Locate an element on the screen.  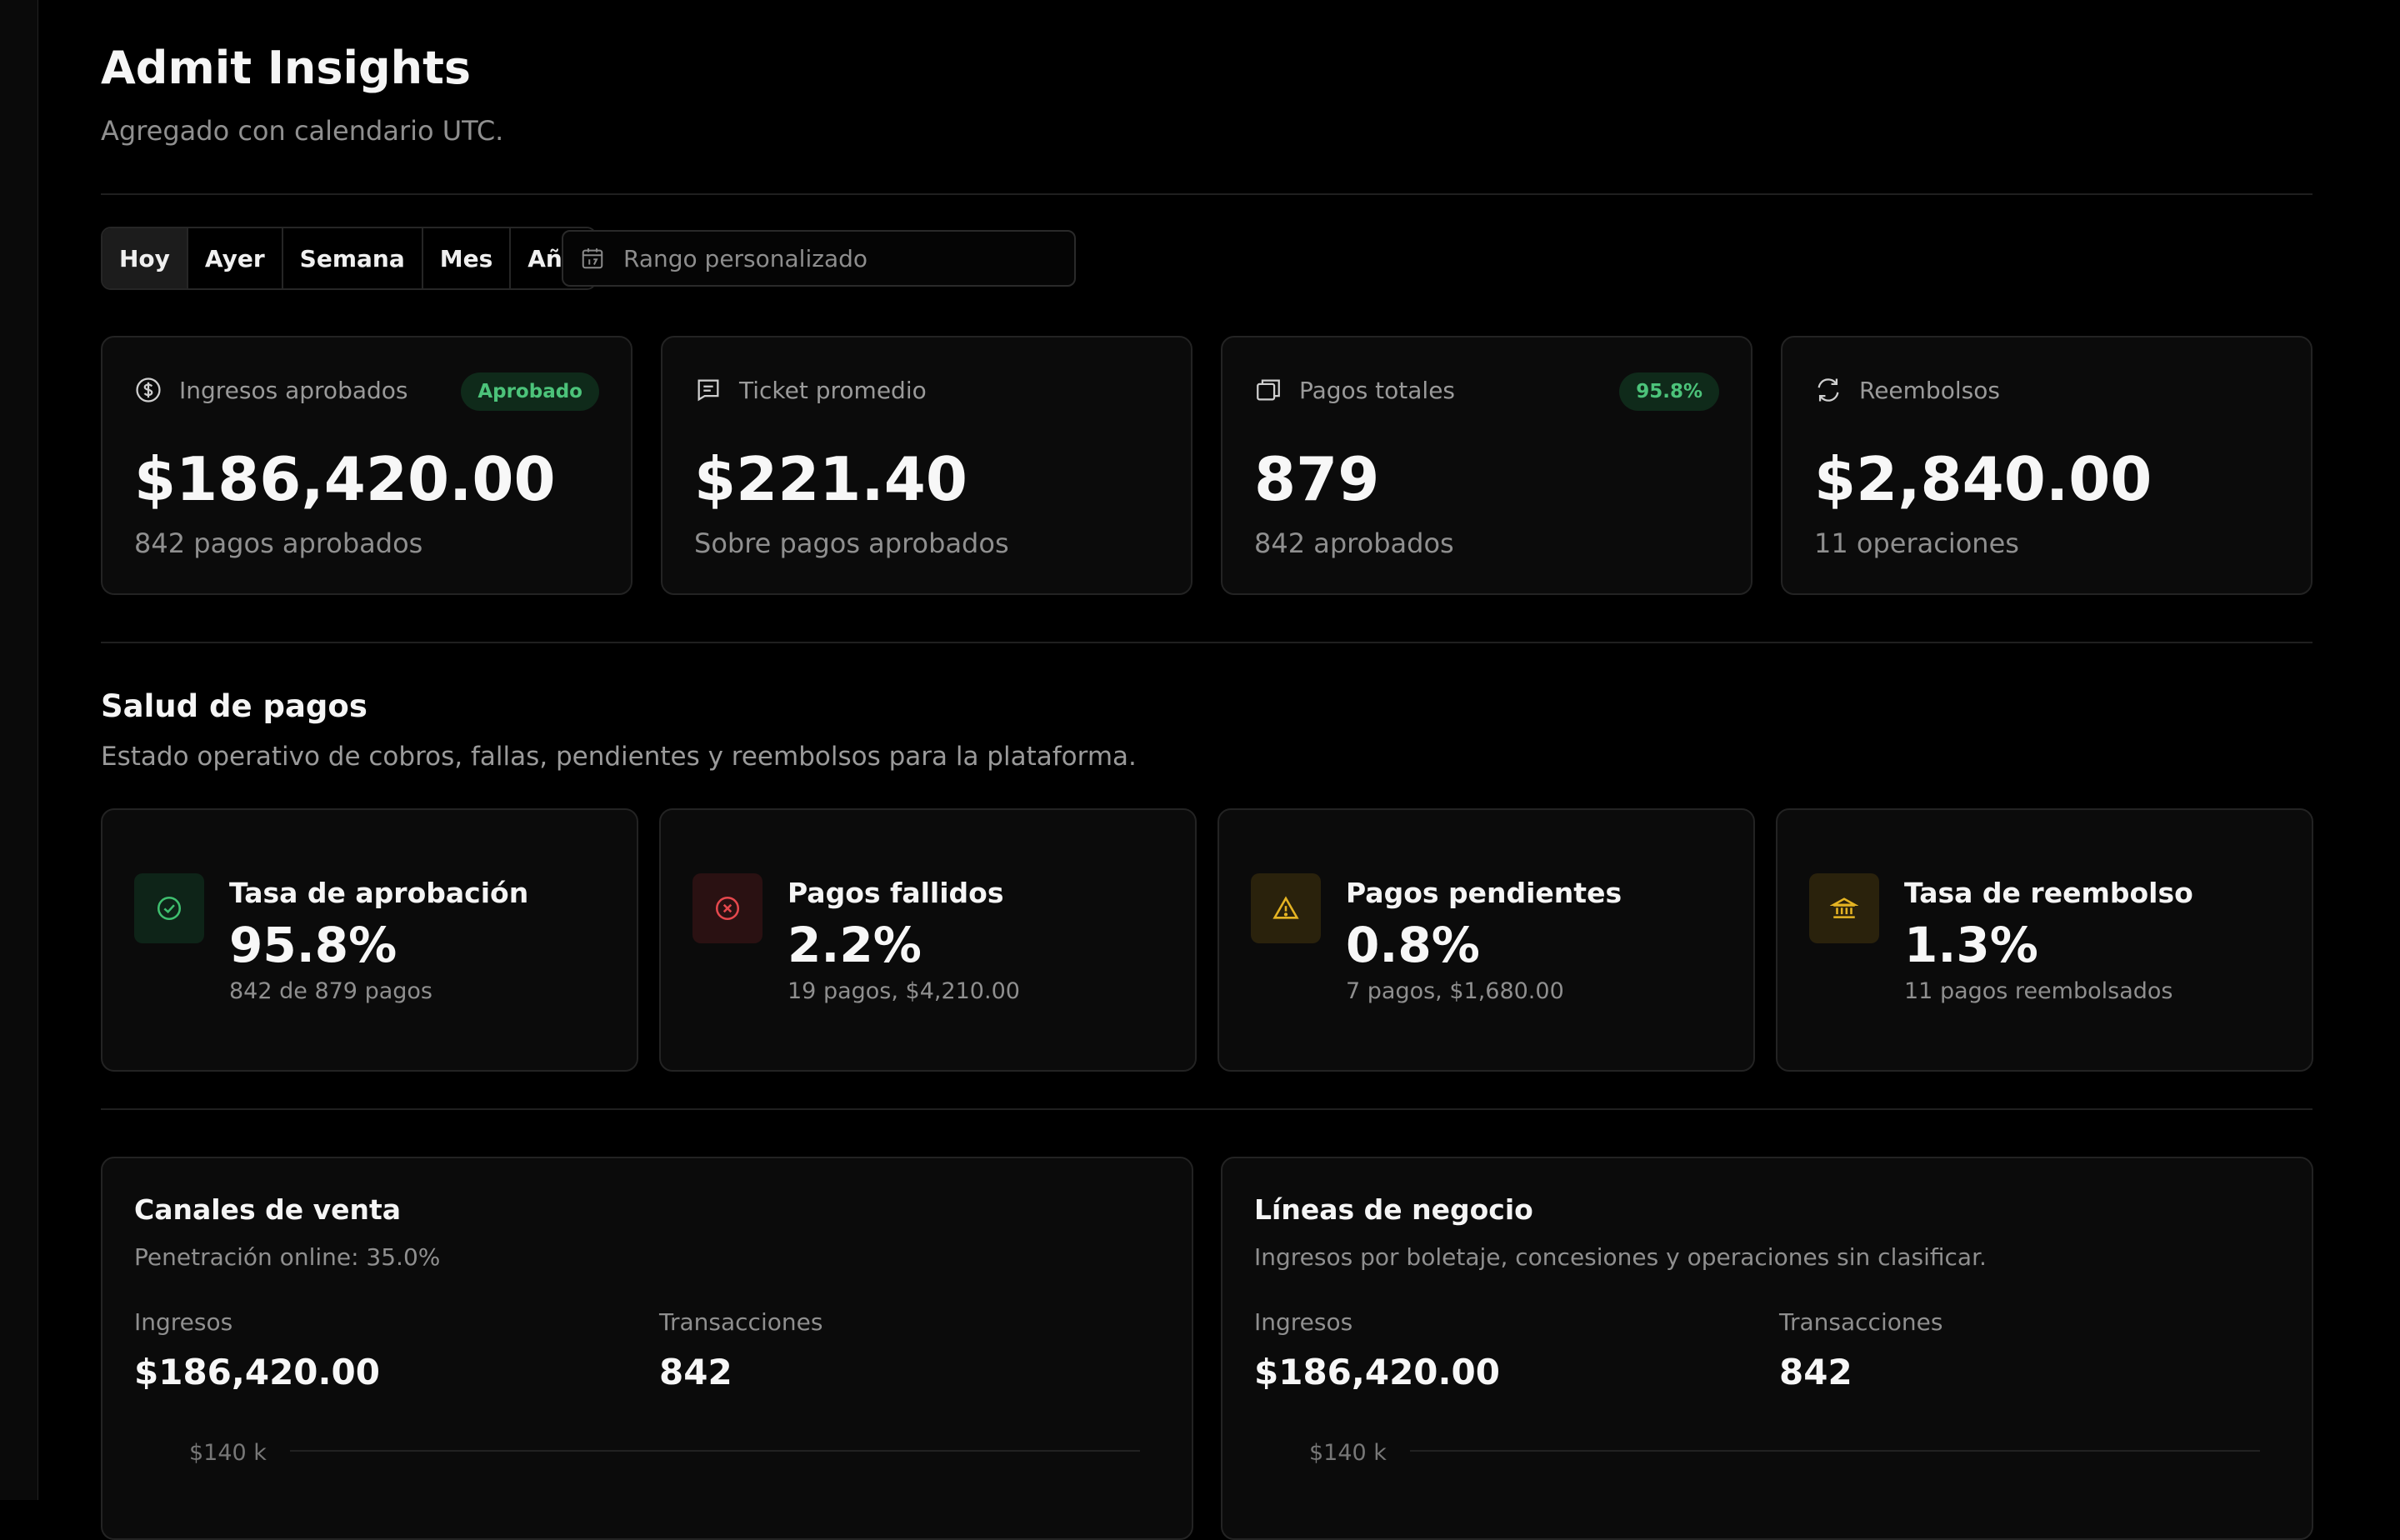
custom-range-input is located at coordinates (840, 258).